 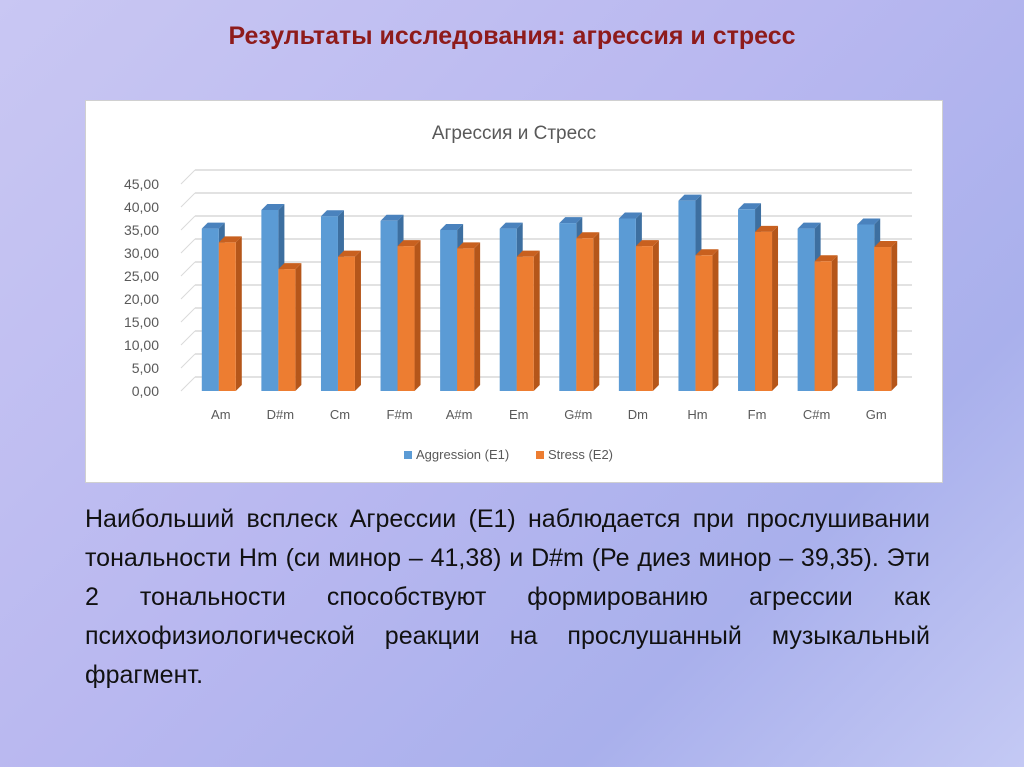 I want to click on y-tick-label: 15,00, so click(x=141, y=322).